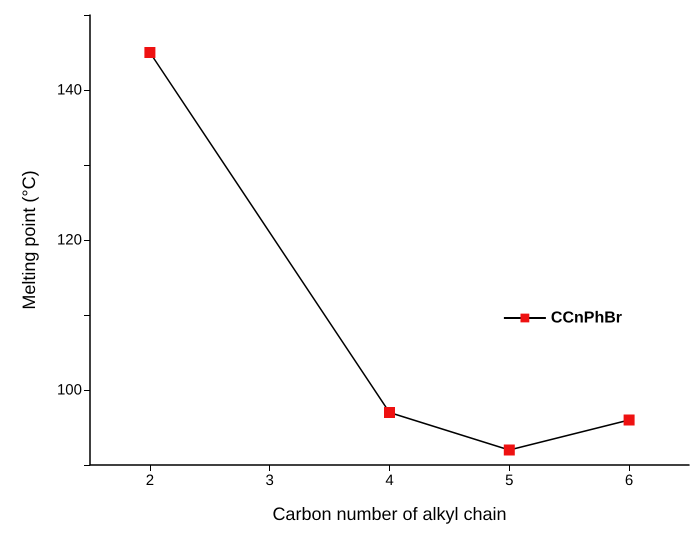 Image resolution: width=697 pixels, height=539 pixels. I want to click on x-tick-label: 5, so click(509, 480).